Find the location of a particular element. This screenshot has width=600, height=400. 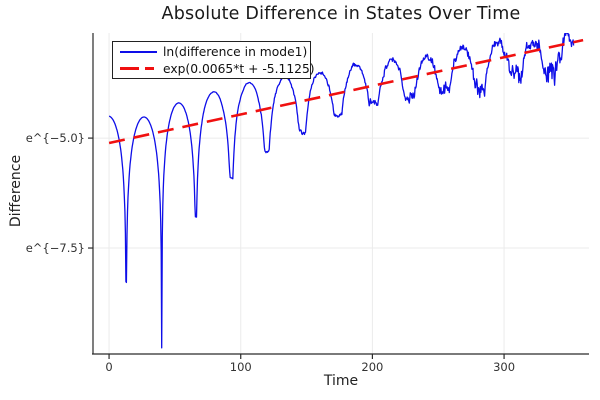

x-tick-label: 200 is located at coordinates (372, 367).